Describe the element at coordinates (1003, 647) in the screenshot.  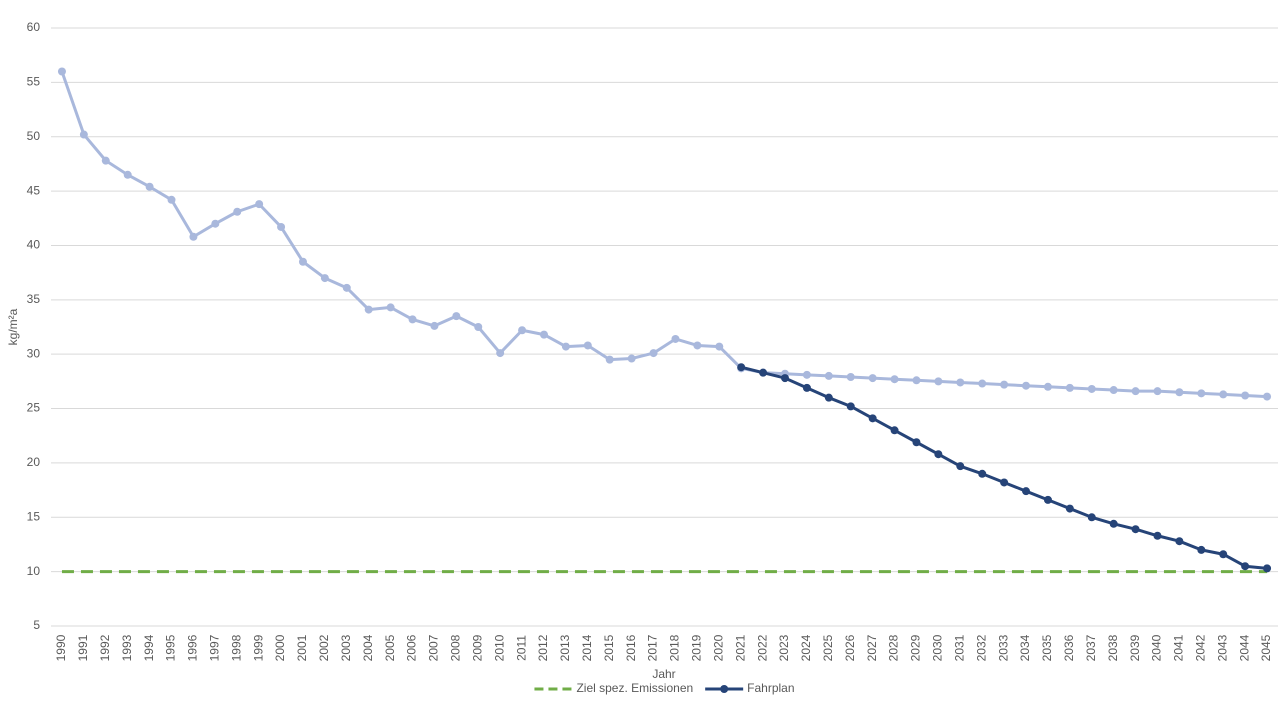
I see `x-tick-label: 2033` at that location.